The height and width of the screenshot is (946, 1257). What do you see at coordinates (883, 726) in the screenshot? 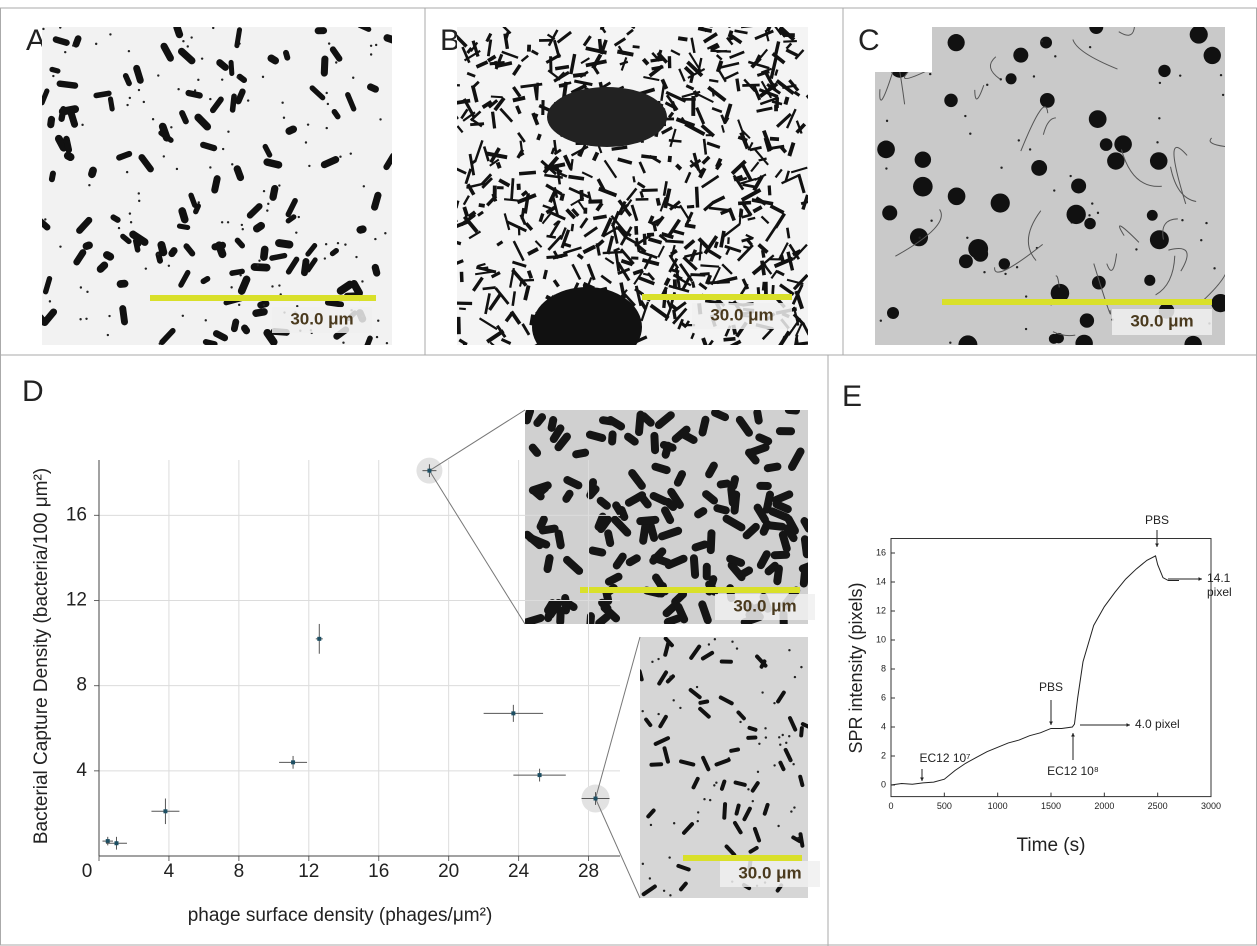
I see `y-tick-label: 4` at bounding box center [883, 726].